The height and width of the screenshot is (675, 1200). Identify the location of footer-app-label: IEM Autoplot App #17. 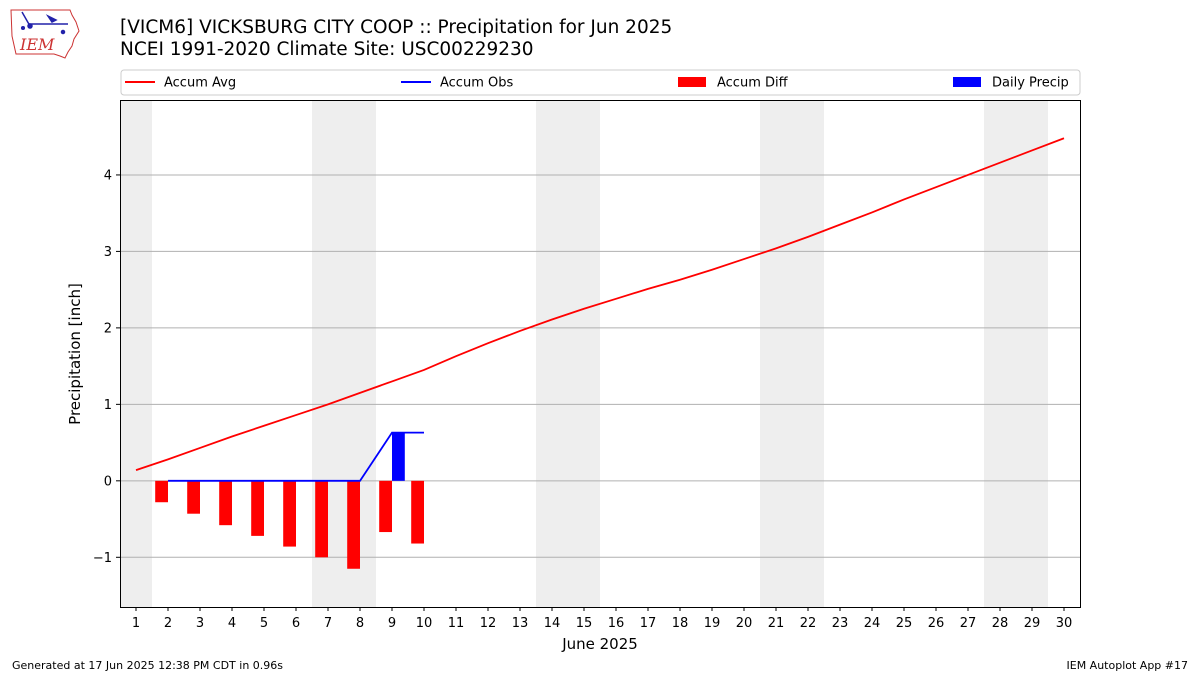
(1127, 665).